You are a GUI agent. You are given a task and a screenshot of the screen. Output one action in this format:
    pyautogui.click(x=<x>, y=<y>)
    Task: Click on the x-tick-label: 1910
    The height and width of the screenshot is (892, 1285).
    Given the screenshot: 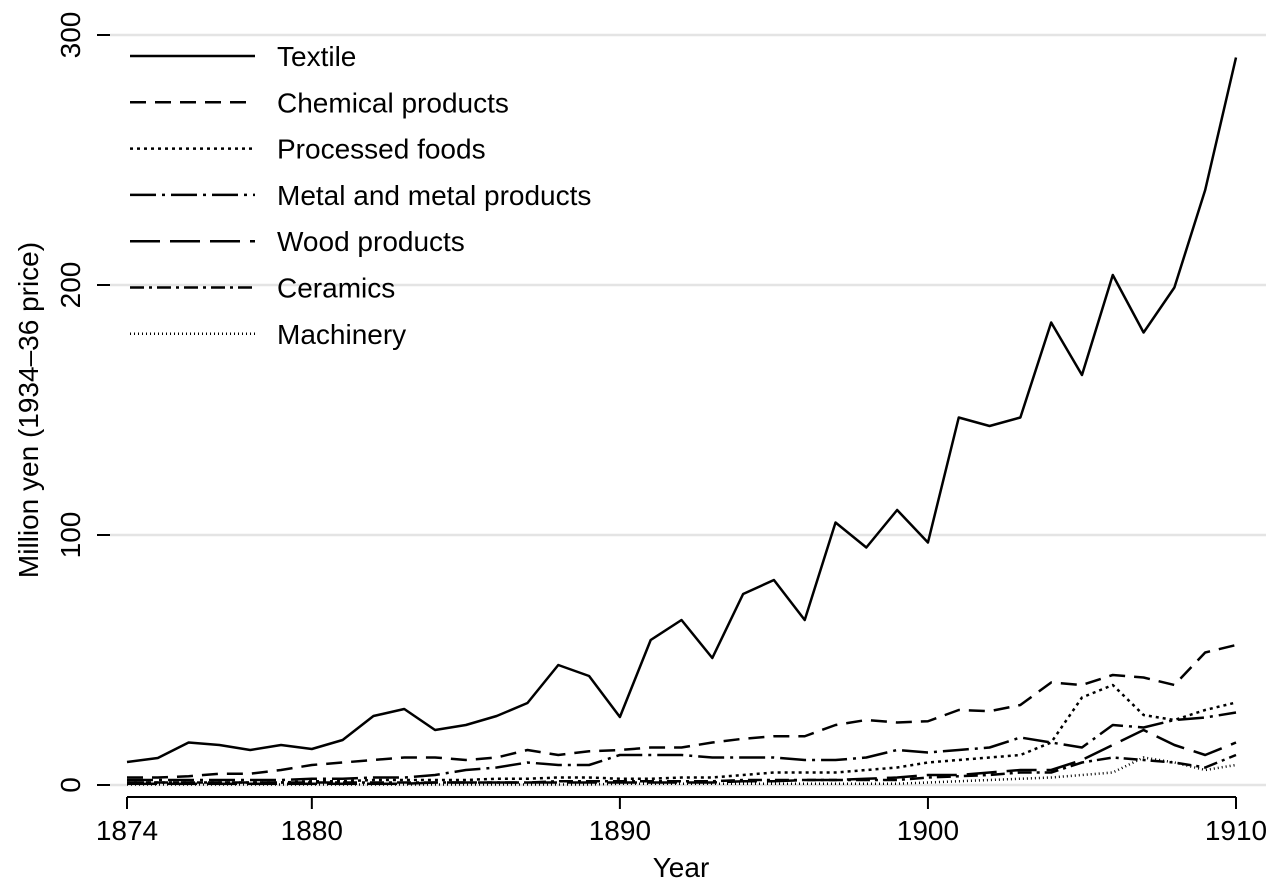 What is the action you would take?
    pyautogui.click(x=1236, y=830)
    